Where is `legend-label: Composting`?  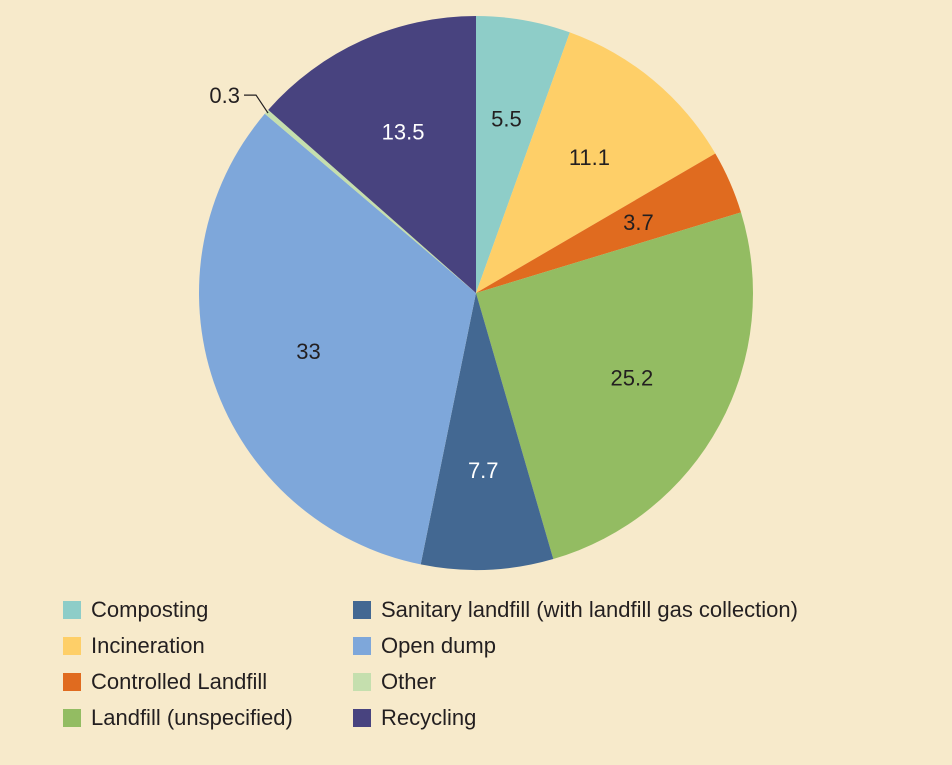
legend-label: Composting is located at coordinates (150, 609).